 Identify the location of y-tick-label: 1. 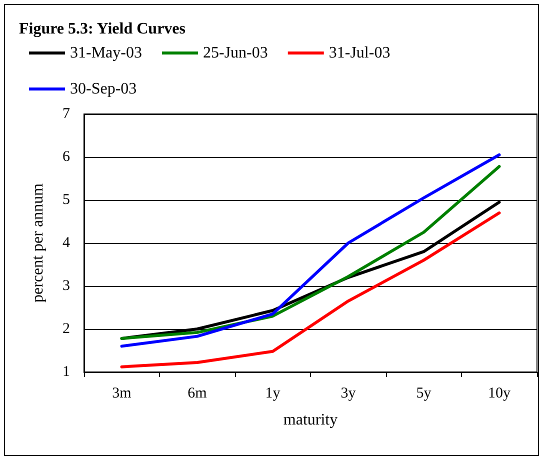
(66, 372).